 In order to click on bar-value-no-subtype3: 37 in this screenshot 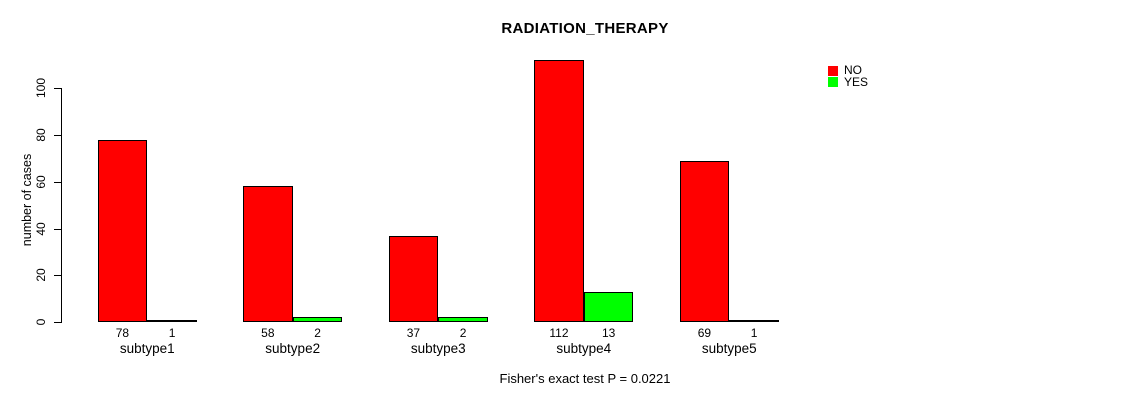, I will do `click(413, 333)`.